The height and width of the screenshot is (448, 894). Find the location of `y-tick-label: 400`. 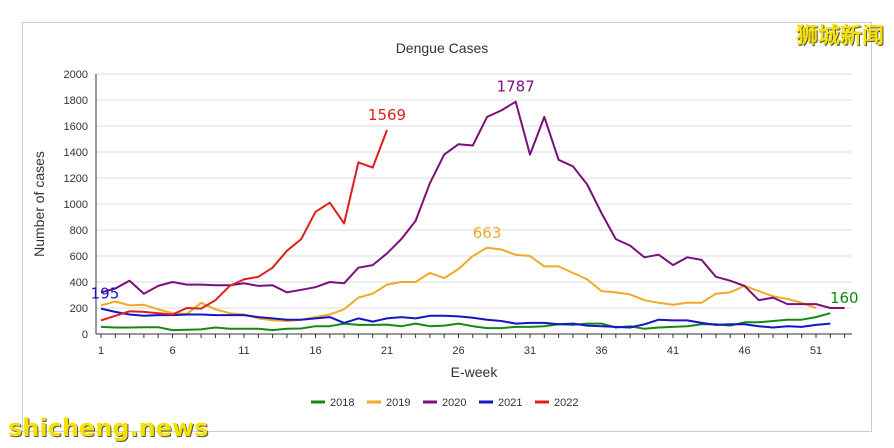

y-tick-label: 400 is located at coordinates (79, 283).